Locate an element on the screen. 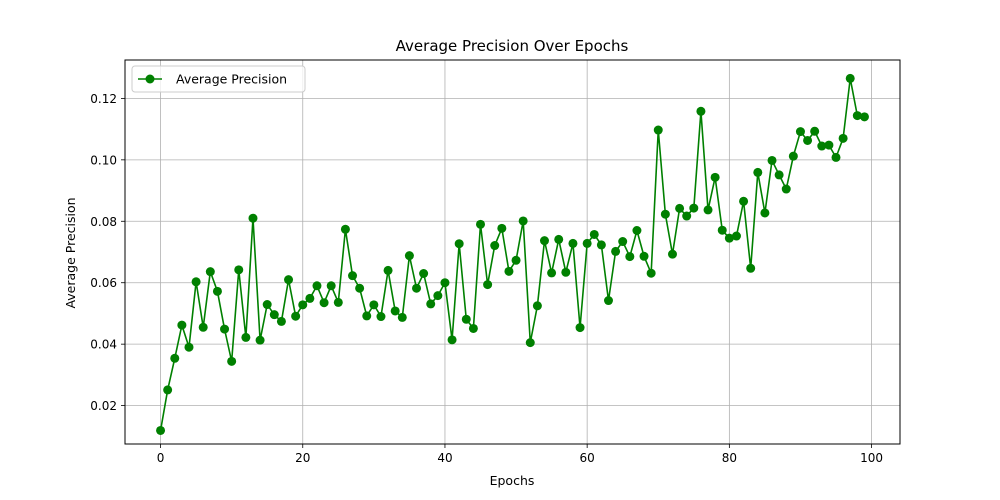  y-axis-ticks: 0.02 0.04 0.06 0.08 0.10 0.12 is located at coordinates (107, 252).